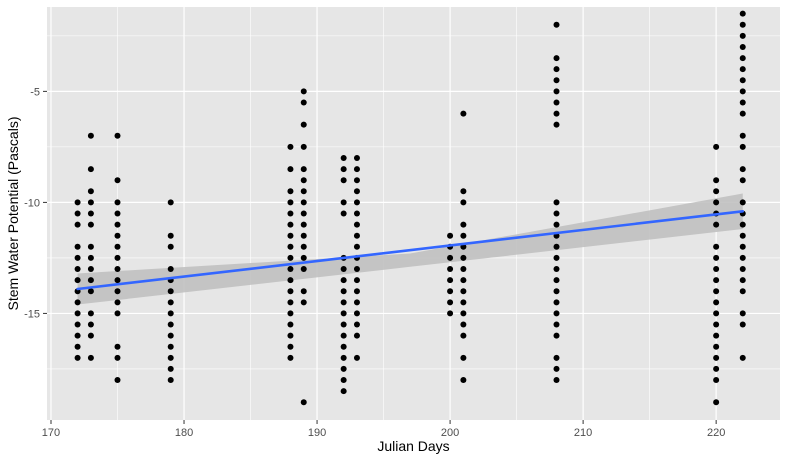 The height and width of the screenshot is (461, 786). I want to click on y-tick-label: -15, so click(32, 314).